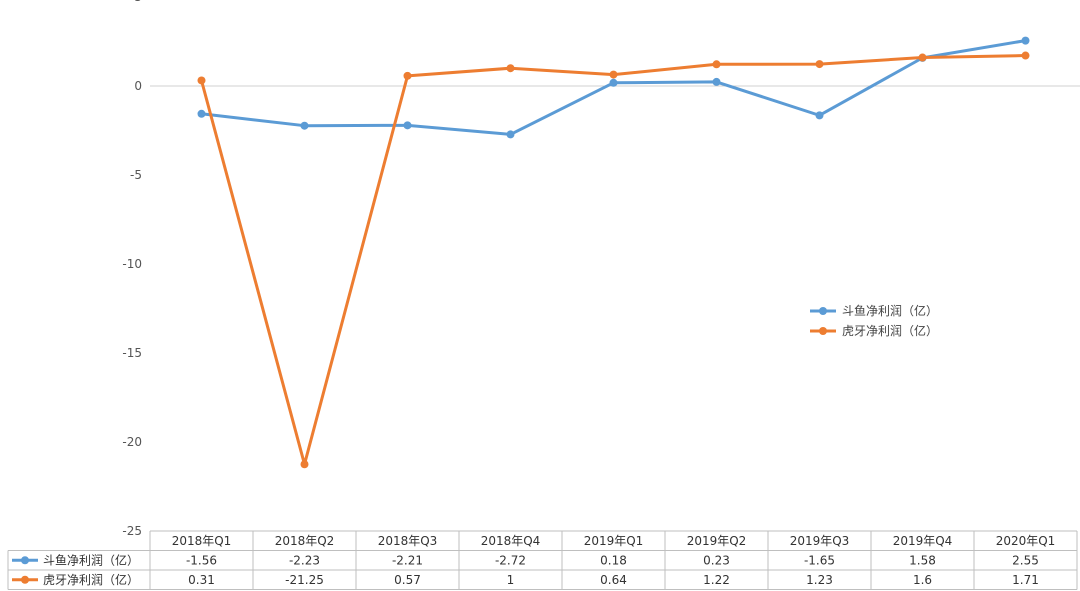 Image resolution: width=1080 pixels, height=591 pixels. What do you see at coordinates (138, 86) in the screenshot?
I see `y-tick-label: 0` at bounding box center [138, 86].